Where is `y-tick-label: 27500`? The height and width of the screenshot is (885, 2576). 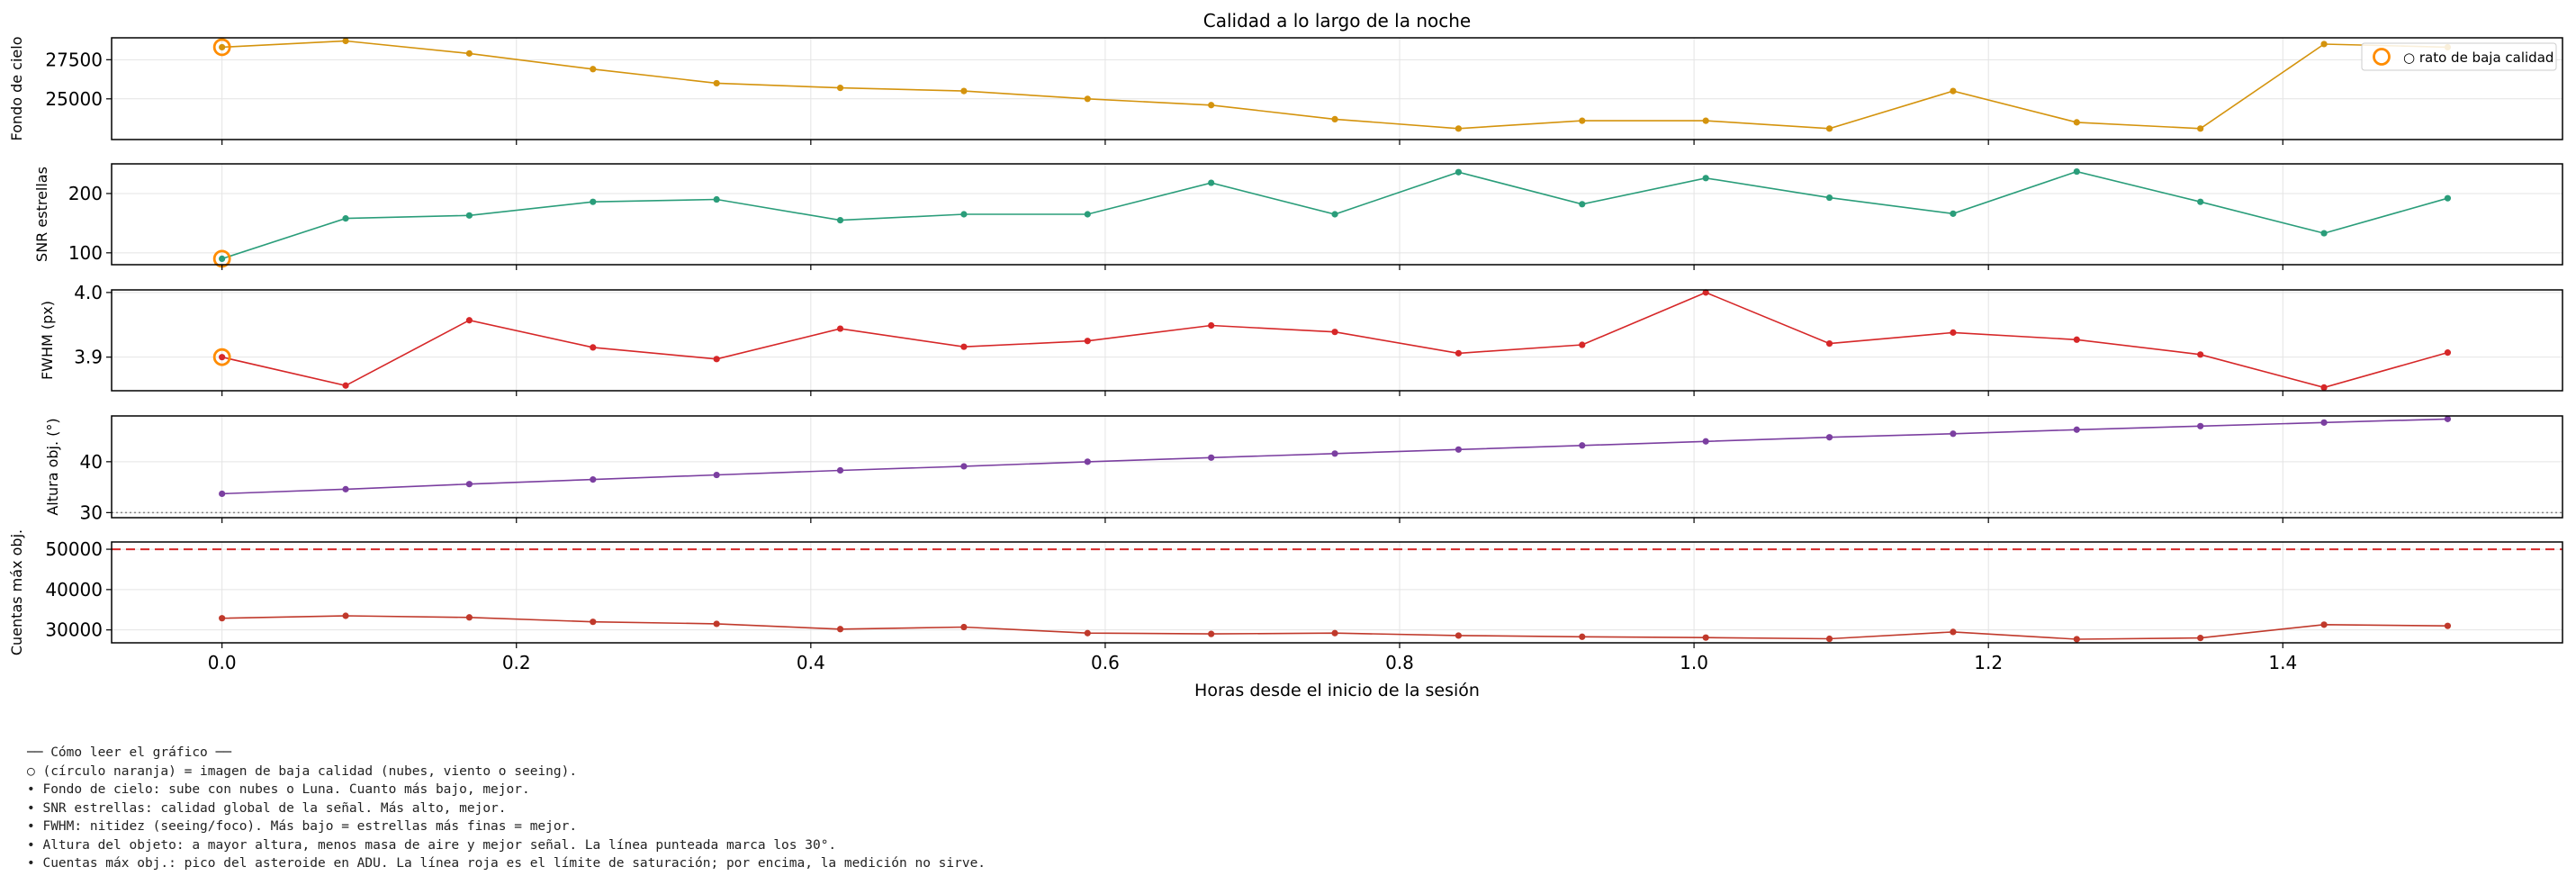 y-tick-label: 27500 is located at coordinates (74, 59).